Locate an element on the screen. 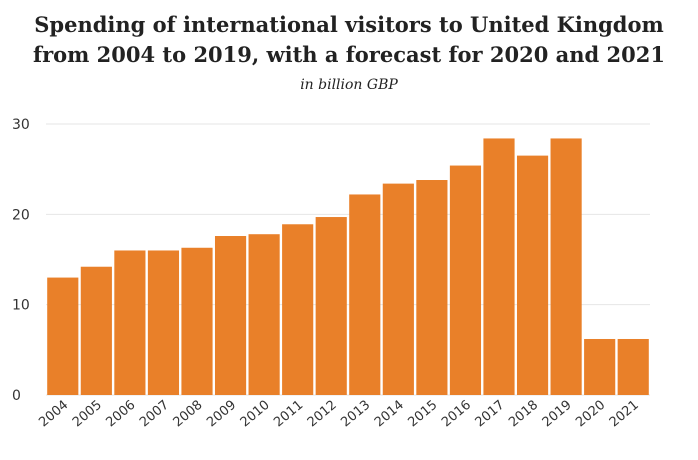  bar-2018 is located at coordinates (532, 275).